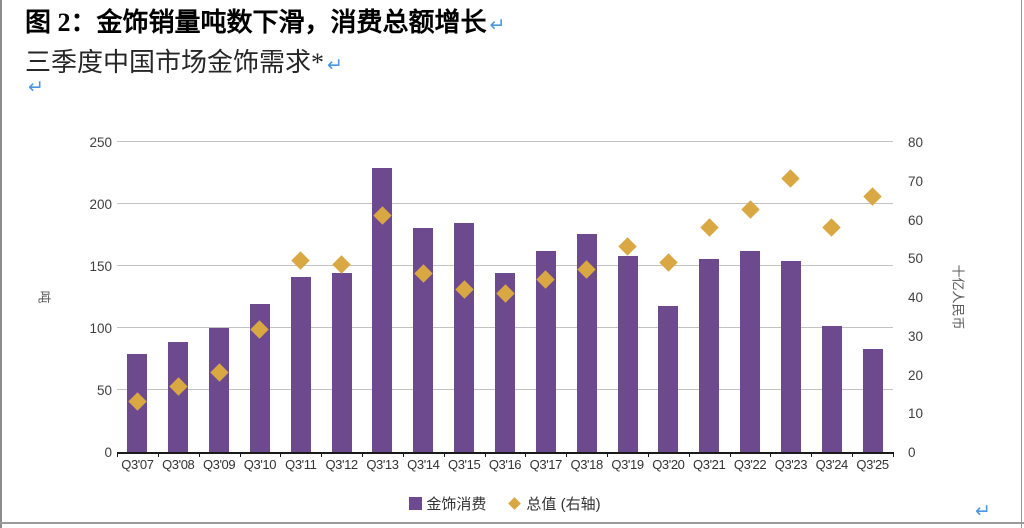  Describe the element at coordinates (256, 22) in the screenshot. I see `figure-title-text: 图 2：金饰销量吨数下滑，消费总额增长` at that location.